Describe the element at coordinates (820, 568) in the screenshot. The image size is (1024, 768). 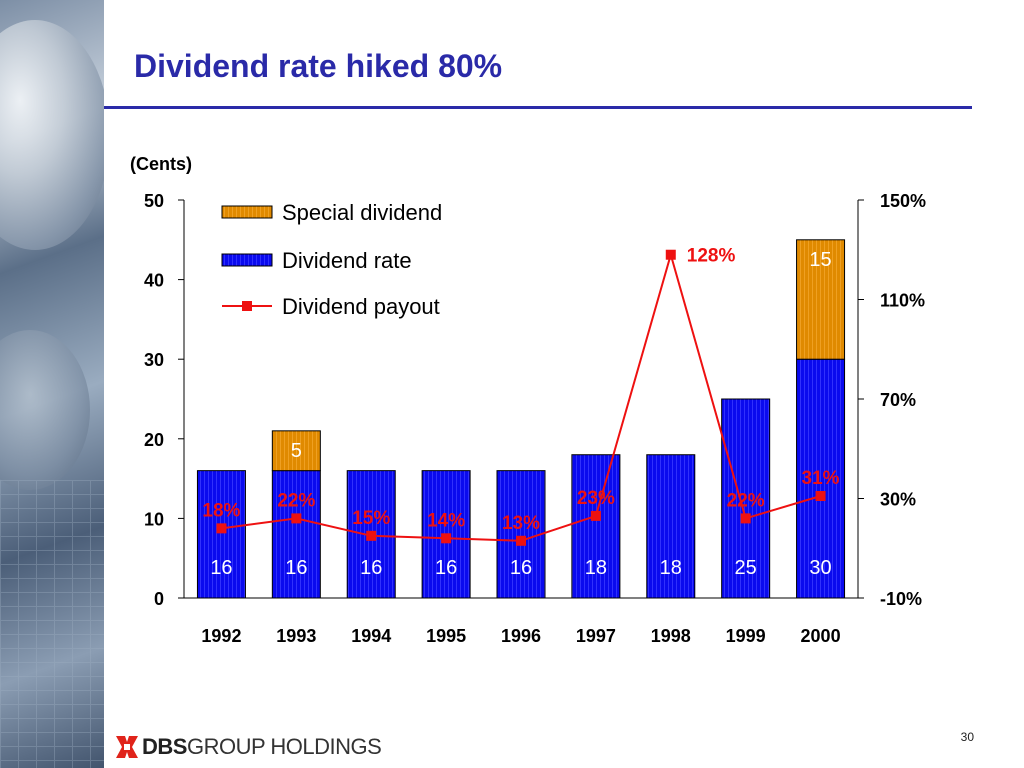
I see `data-label-dividend-rate: 30` at that location.